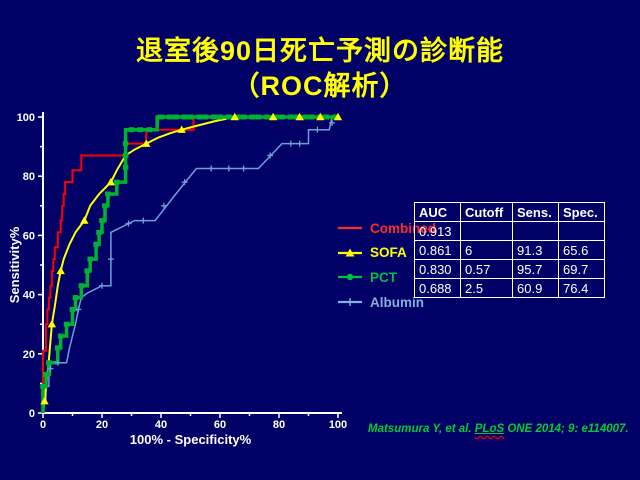 This screenshot has width=640, height=480. What do you see at coordinates (581, 288) in the screenshot?
I see `table-cell: 76.4` at bounding box center [581, 288].